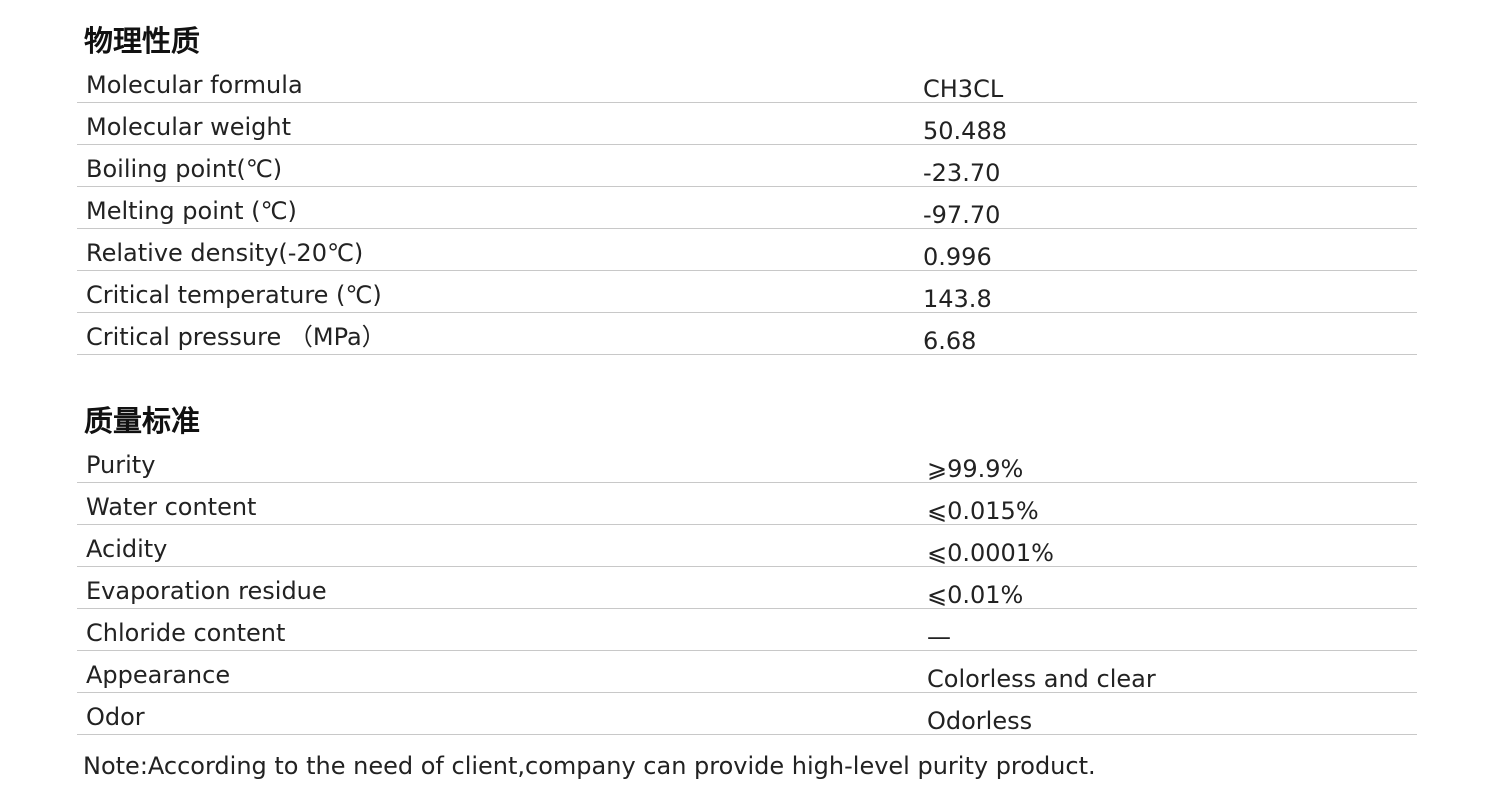  I want to click on property-label: Critical temperature (℃), so click(234, 295).